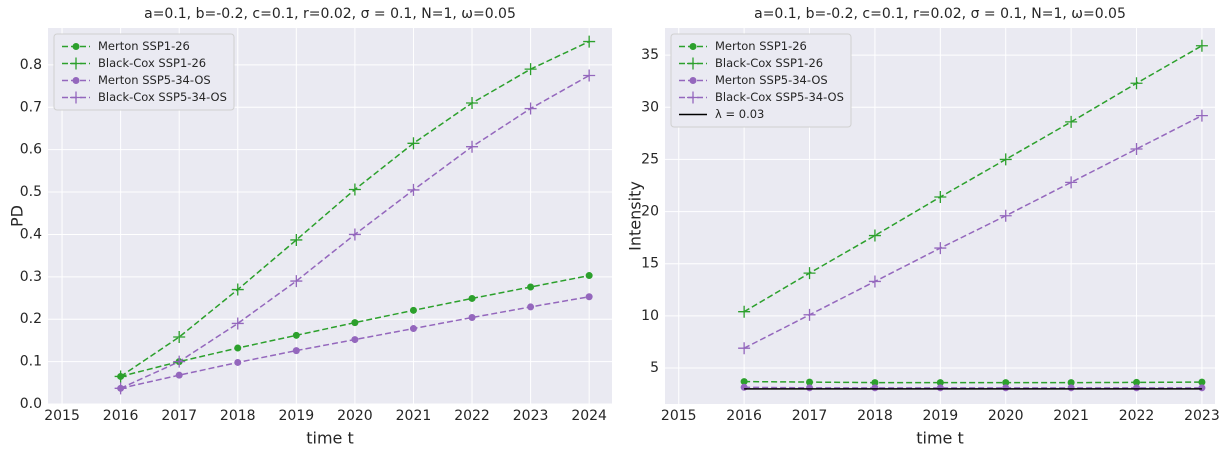 The width and height of the screenshot is (1225, 449). Describe the element at coordinates (650, 107) in the screenshot. I see `y-tick-label: 30` at that location.